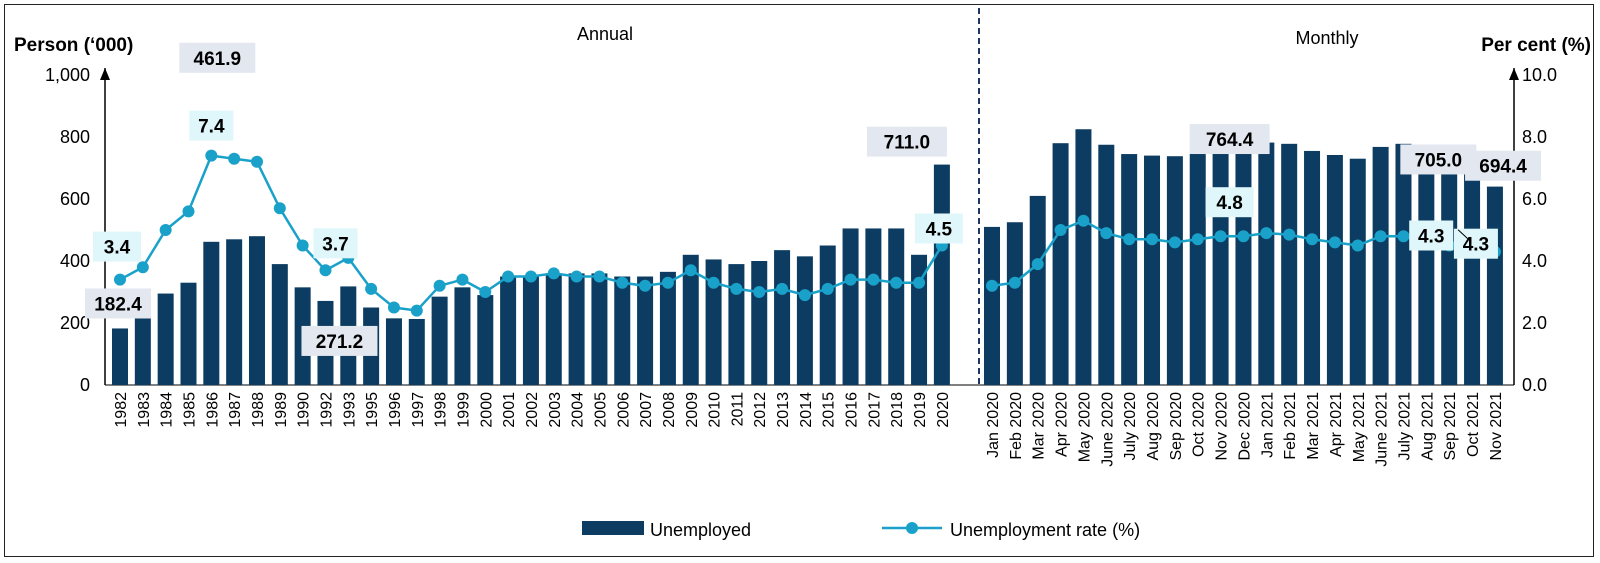 This screenshot has width=1600, height=563. Describe the element at coordinates (121, 410) in the screenshot. I see `x-tick-label-annual: 1982` at that location.